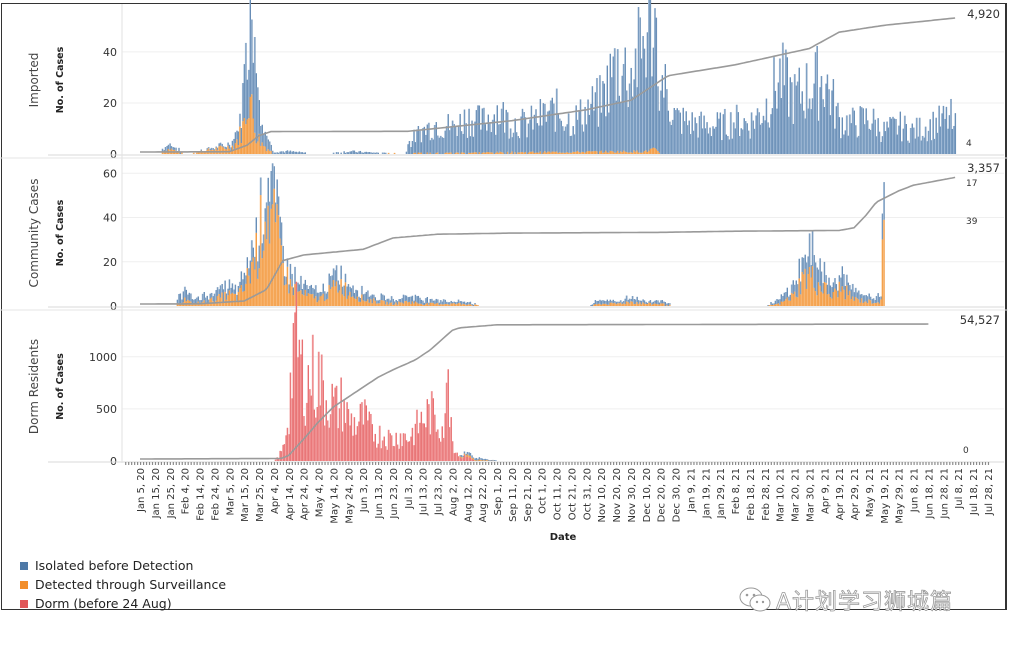 This screenshot has height=645, width=1010. Describe the element at coordinates (171, 493) in the screenshot. I see `x-tick-label: Jan 25, 20` at that location.